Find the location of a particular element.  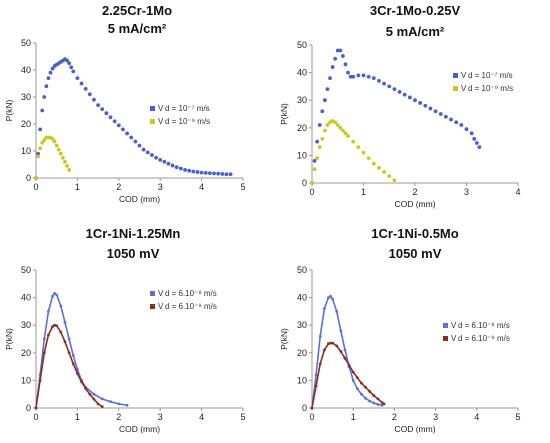

x-tick-label: 5 is located at coordinates (517, 417).